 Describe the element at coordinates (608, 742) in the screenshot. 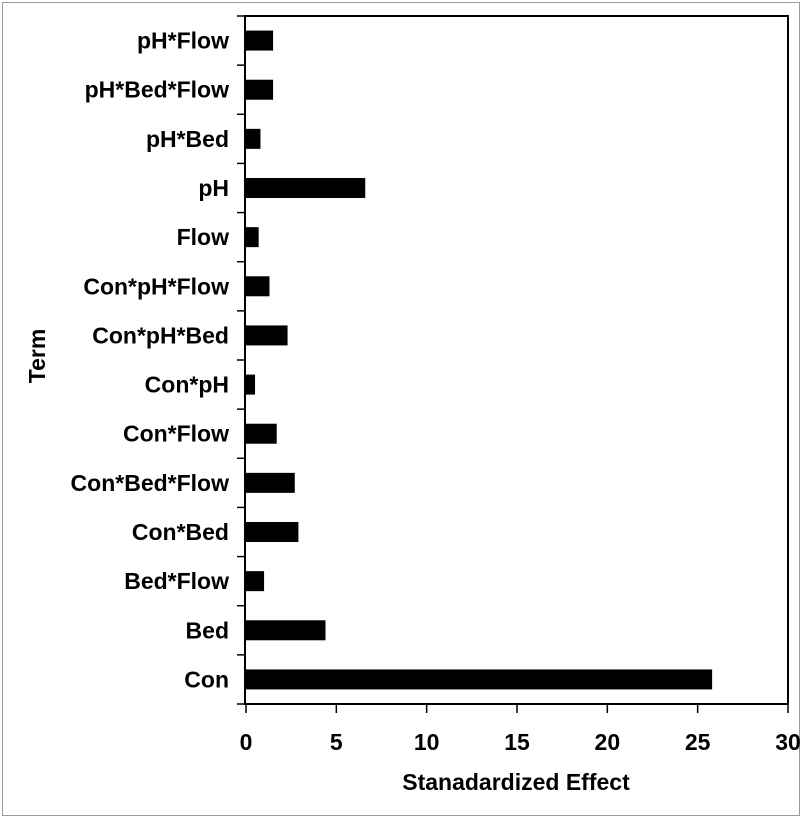

I see `x-tick-label: 20` at that location.